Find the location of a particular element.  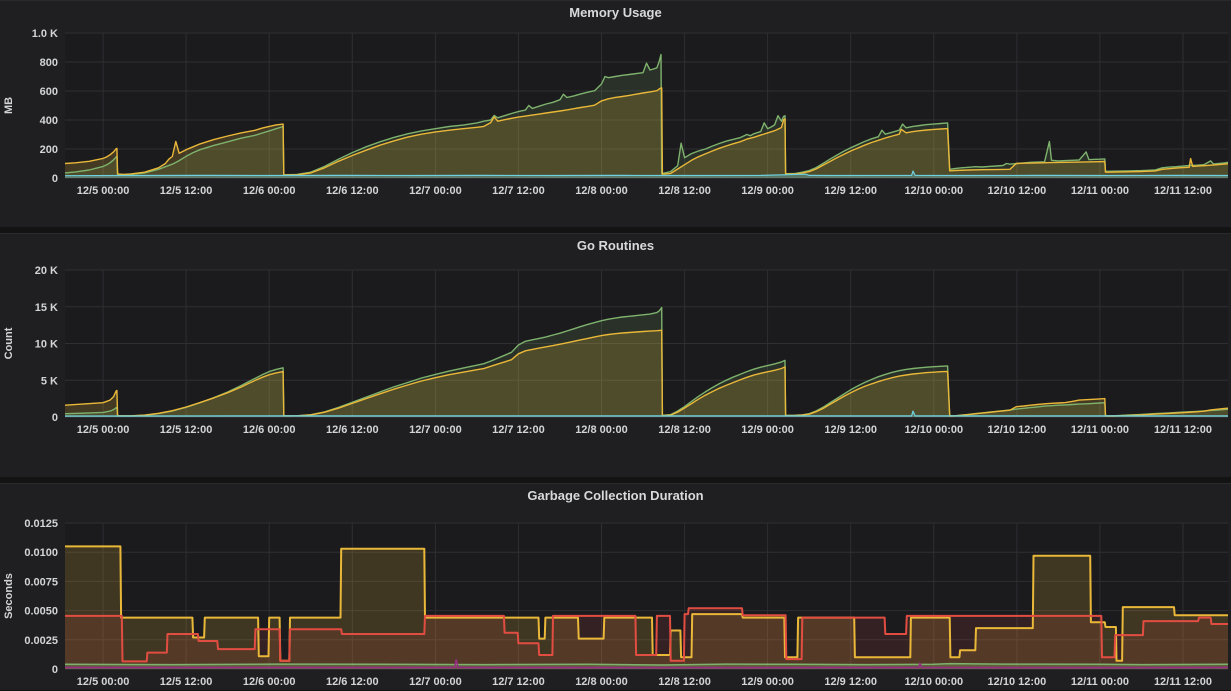

y-tick-label: 0.0050 is located at coordinates (41, 612).